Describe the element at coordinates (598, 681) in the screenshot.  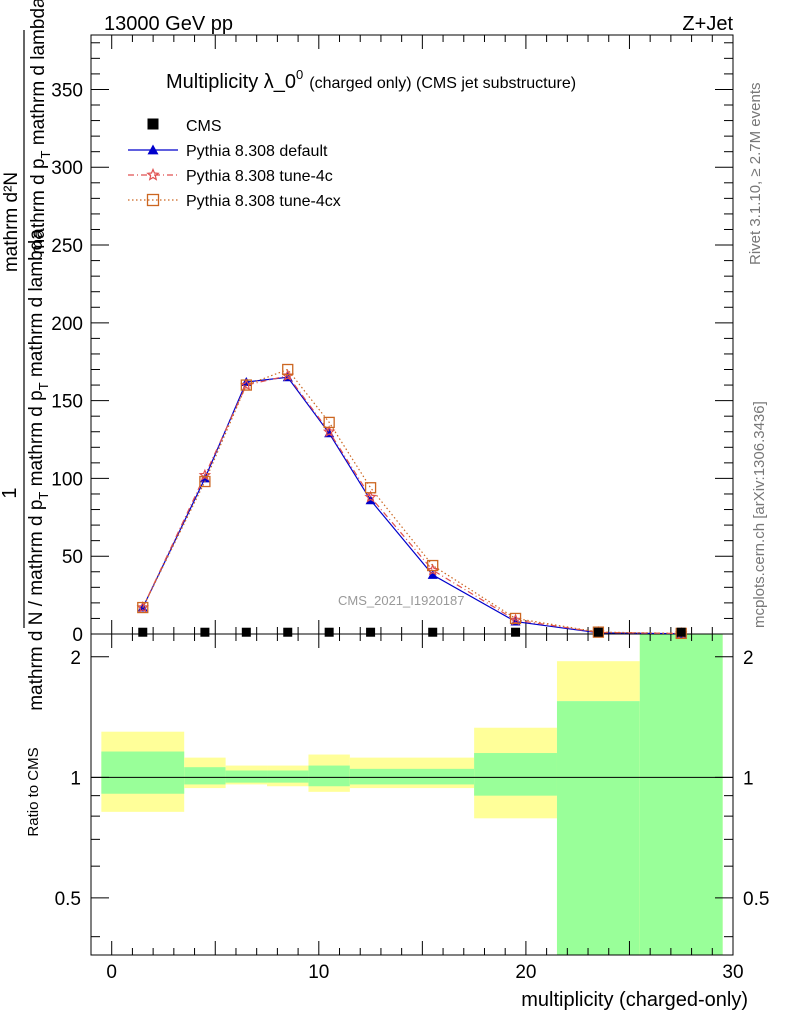
I see `ratio-band-outer` at that location.